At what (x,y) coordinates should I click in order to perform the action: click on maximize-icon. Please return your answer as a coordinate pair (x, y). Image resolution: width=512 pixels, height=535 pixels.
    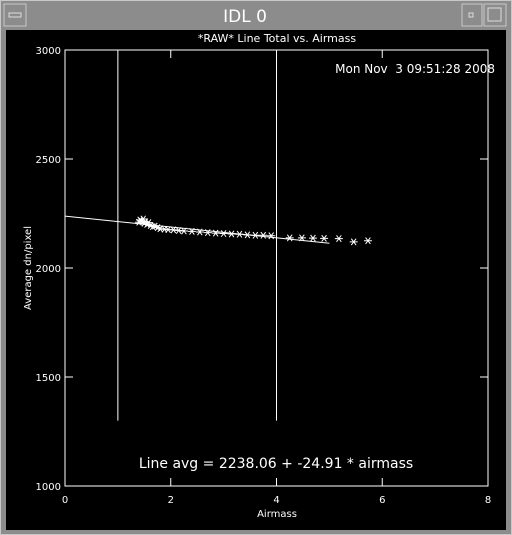
    Looking at the image, I should click on (494, 14).